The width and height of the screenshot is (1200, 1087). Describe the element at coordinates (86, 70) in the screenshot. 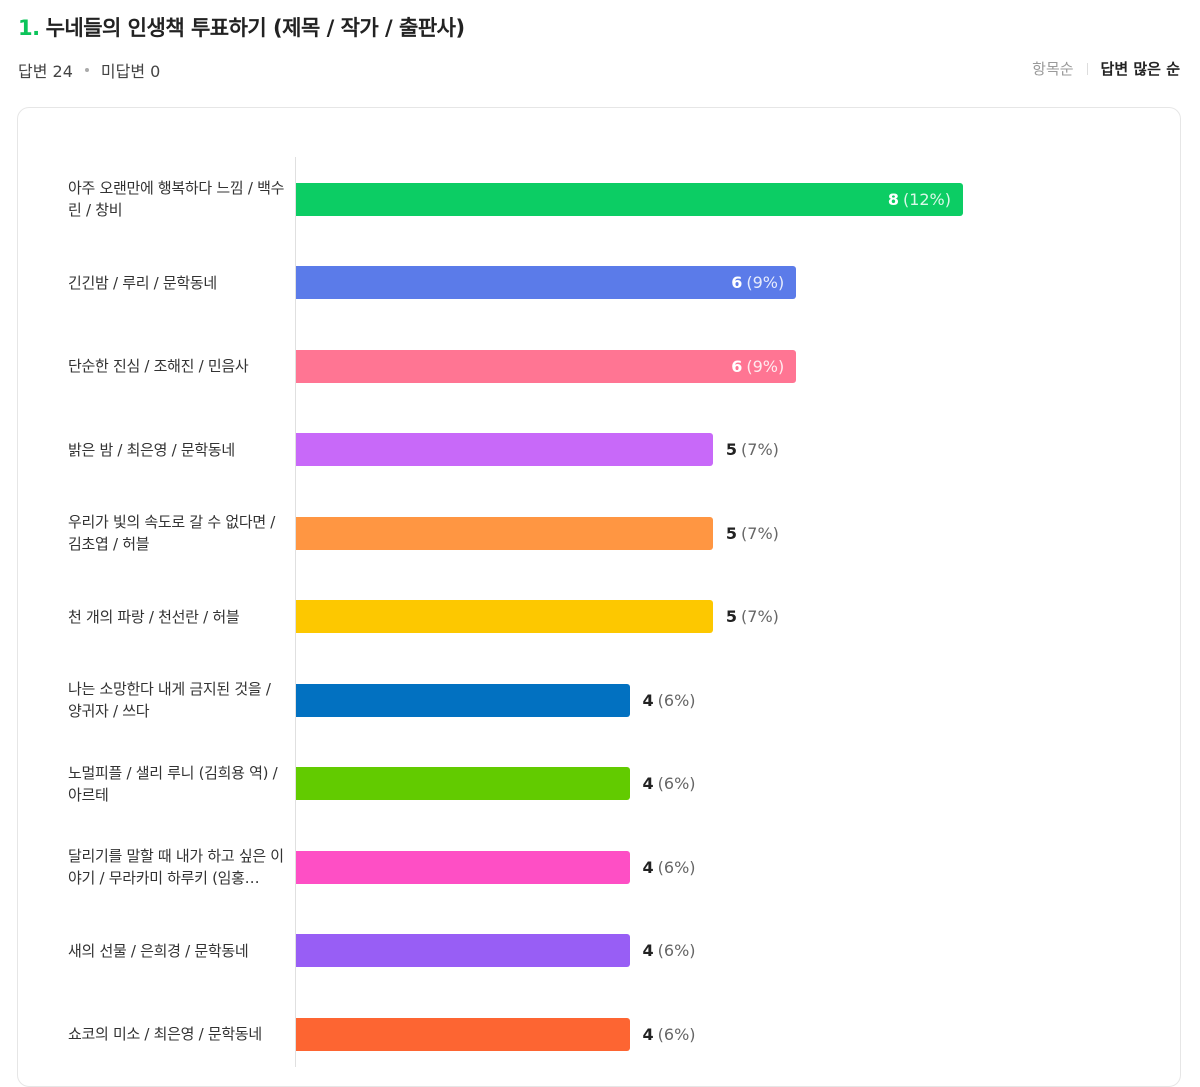

I see `separator-dot` at that location.